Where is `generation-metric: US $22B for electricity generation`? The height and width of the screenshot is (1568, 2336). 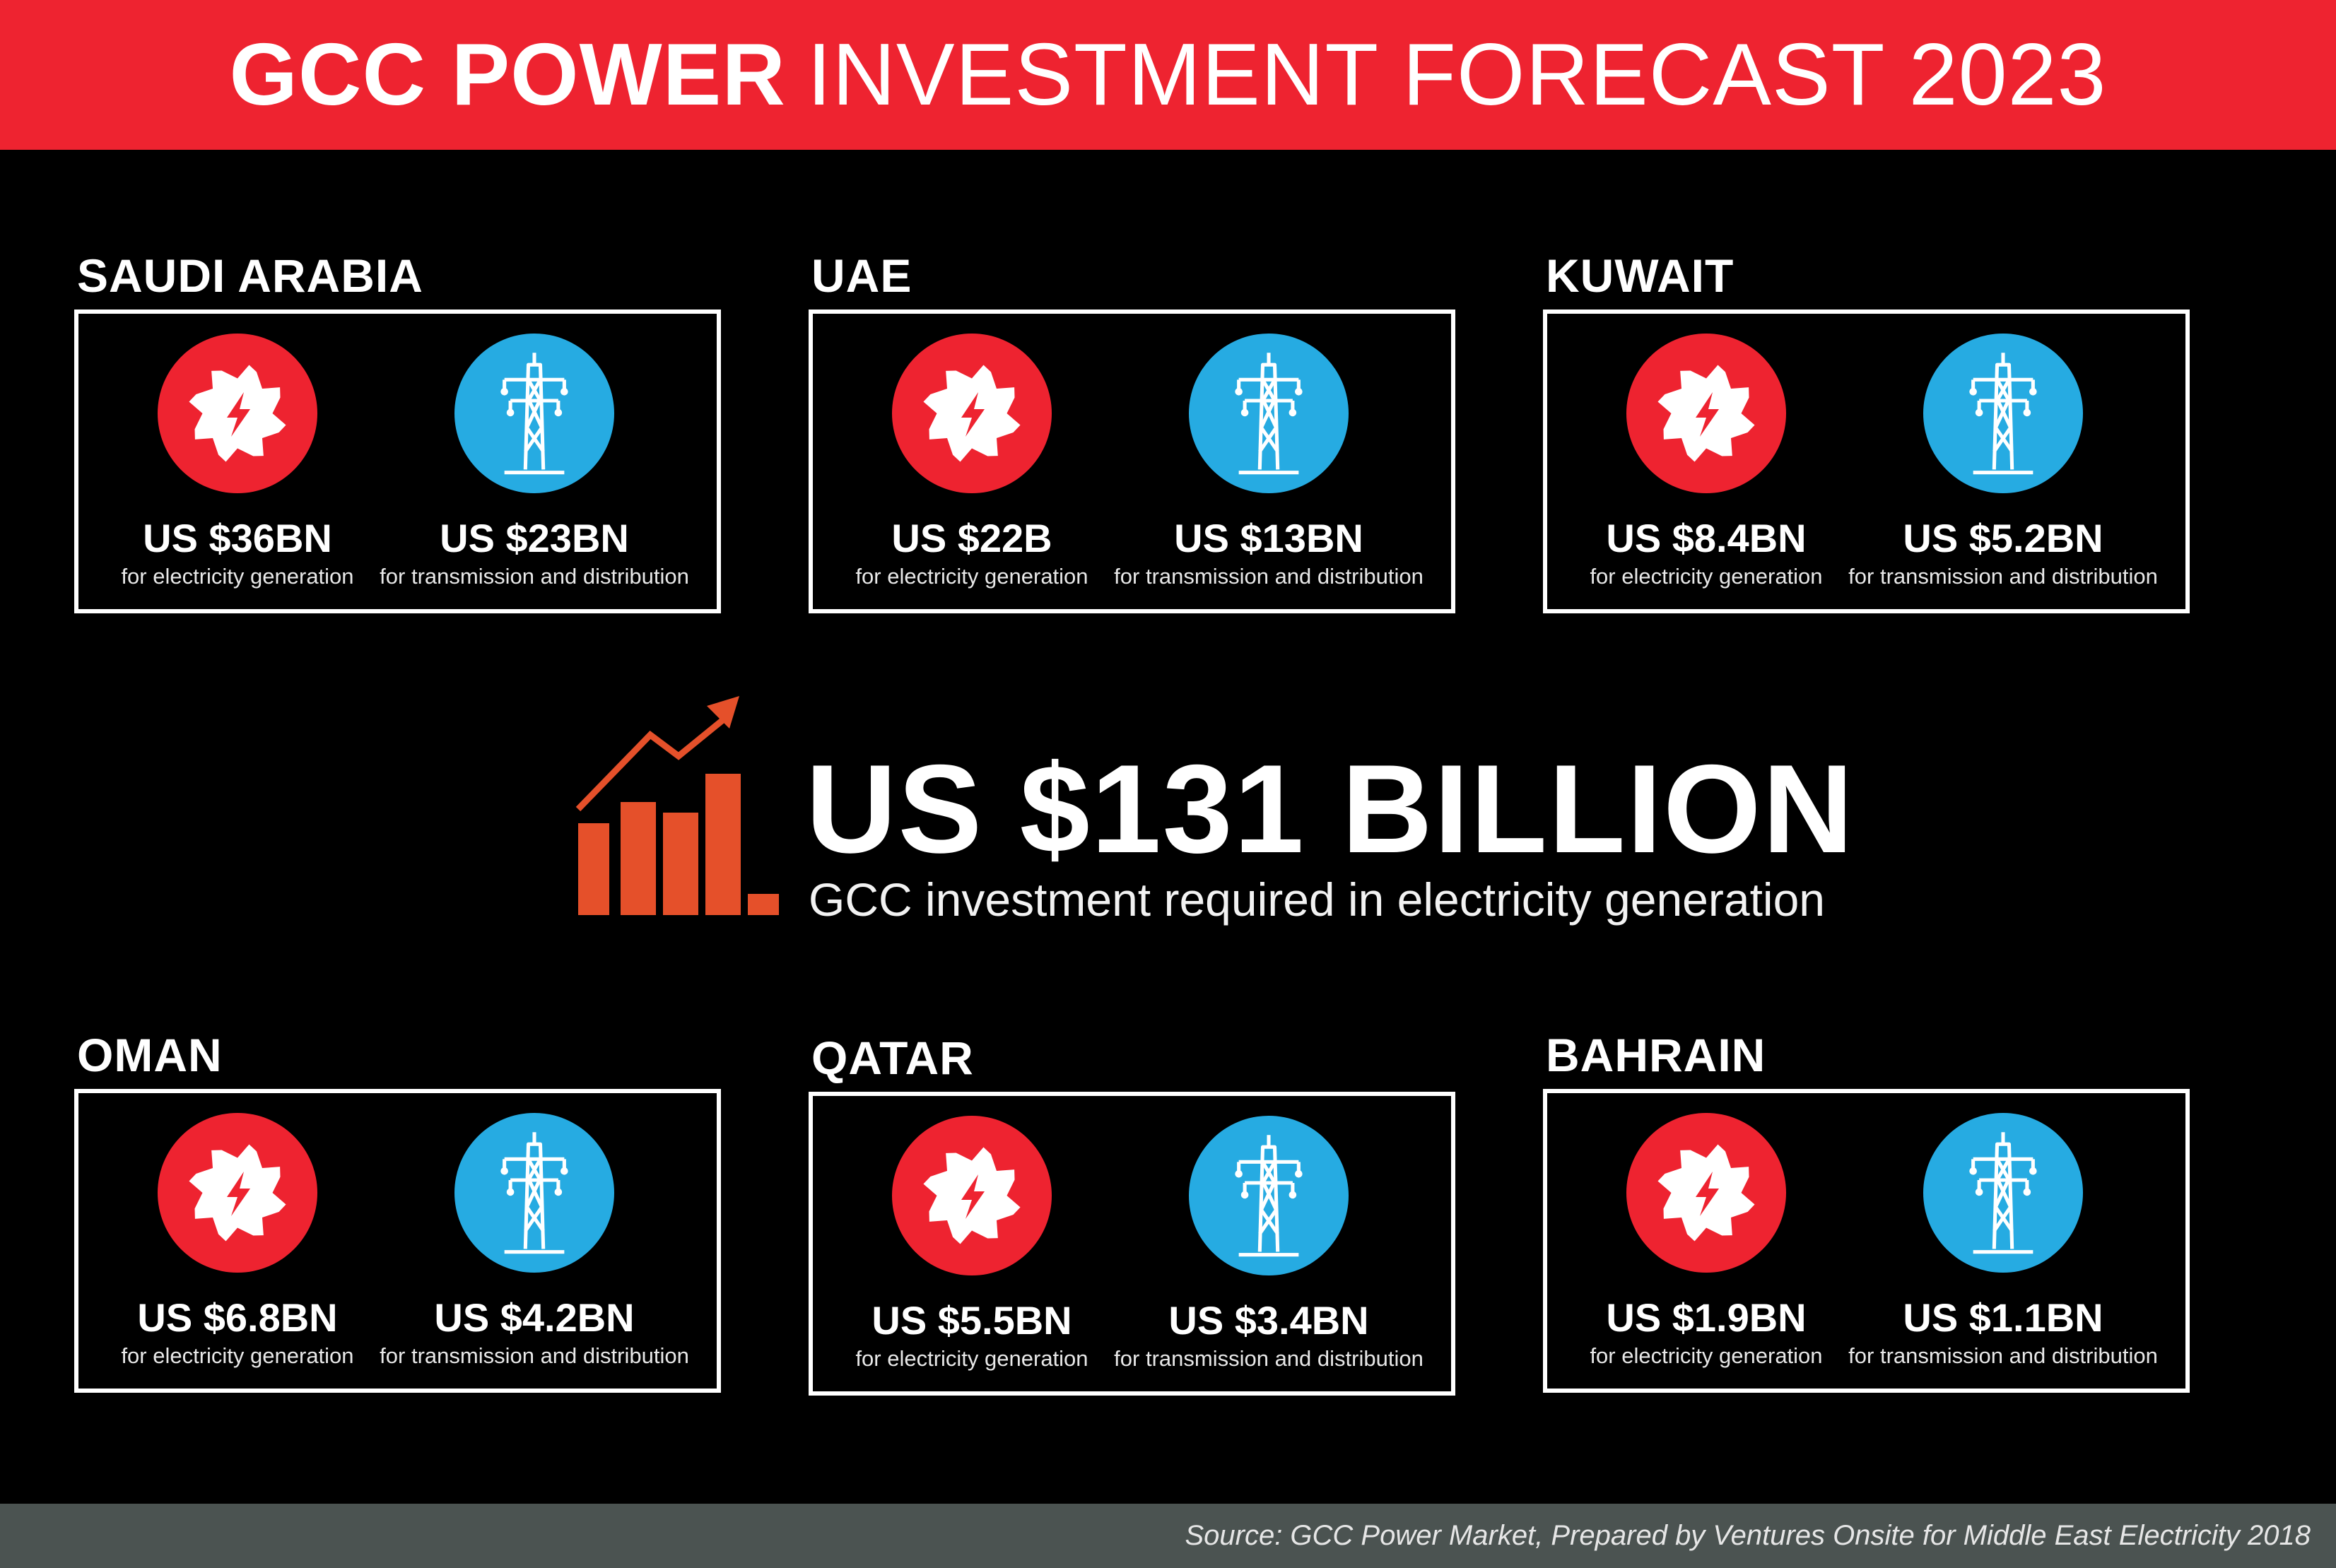 generation-metric: US $22B for electricity generation is located at coordinates (972, 461).